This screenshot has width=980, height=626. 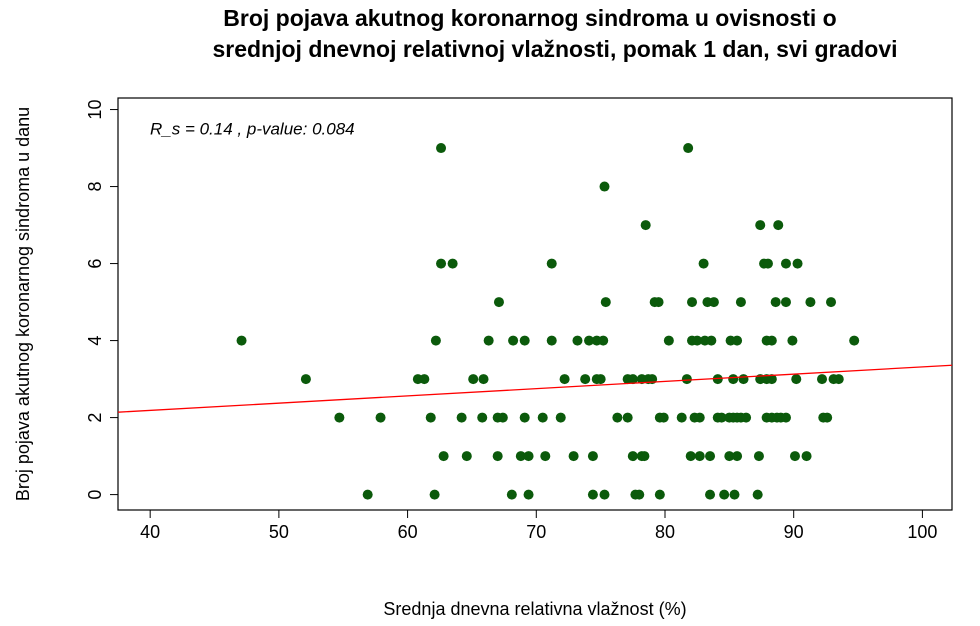 What do you see at coordinates (408, 532) in the screenshot?
I see `x-tick-label: 60` at bounding box center [408, 532].